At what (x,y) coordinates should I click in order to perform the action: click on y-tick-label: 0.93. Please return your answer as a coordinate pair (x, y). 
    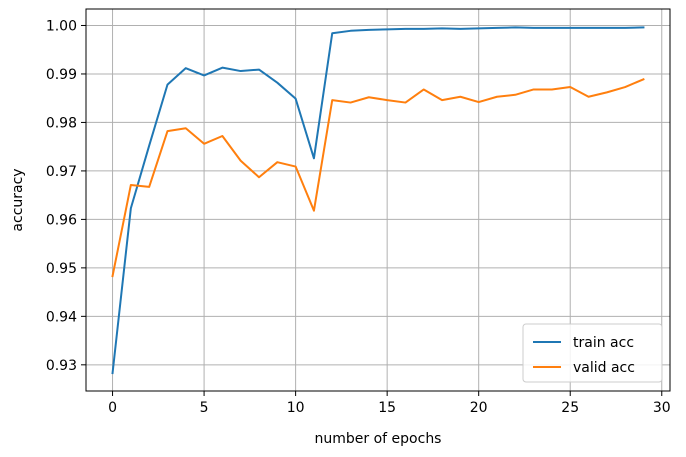
    Looking at the image, I should click on (61, 366).